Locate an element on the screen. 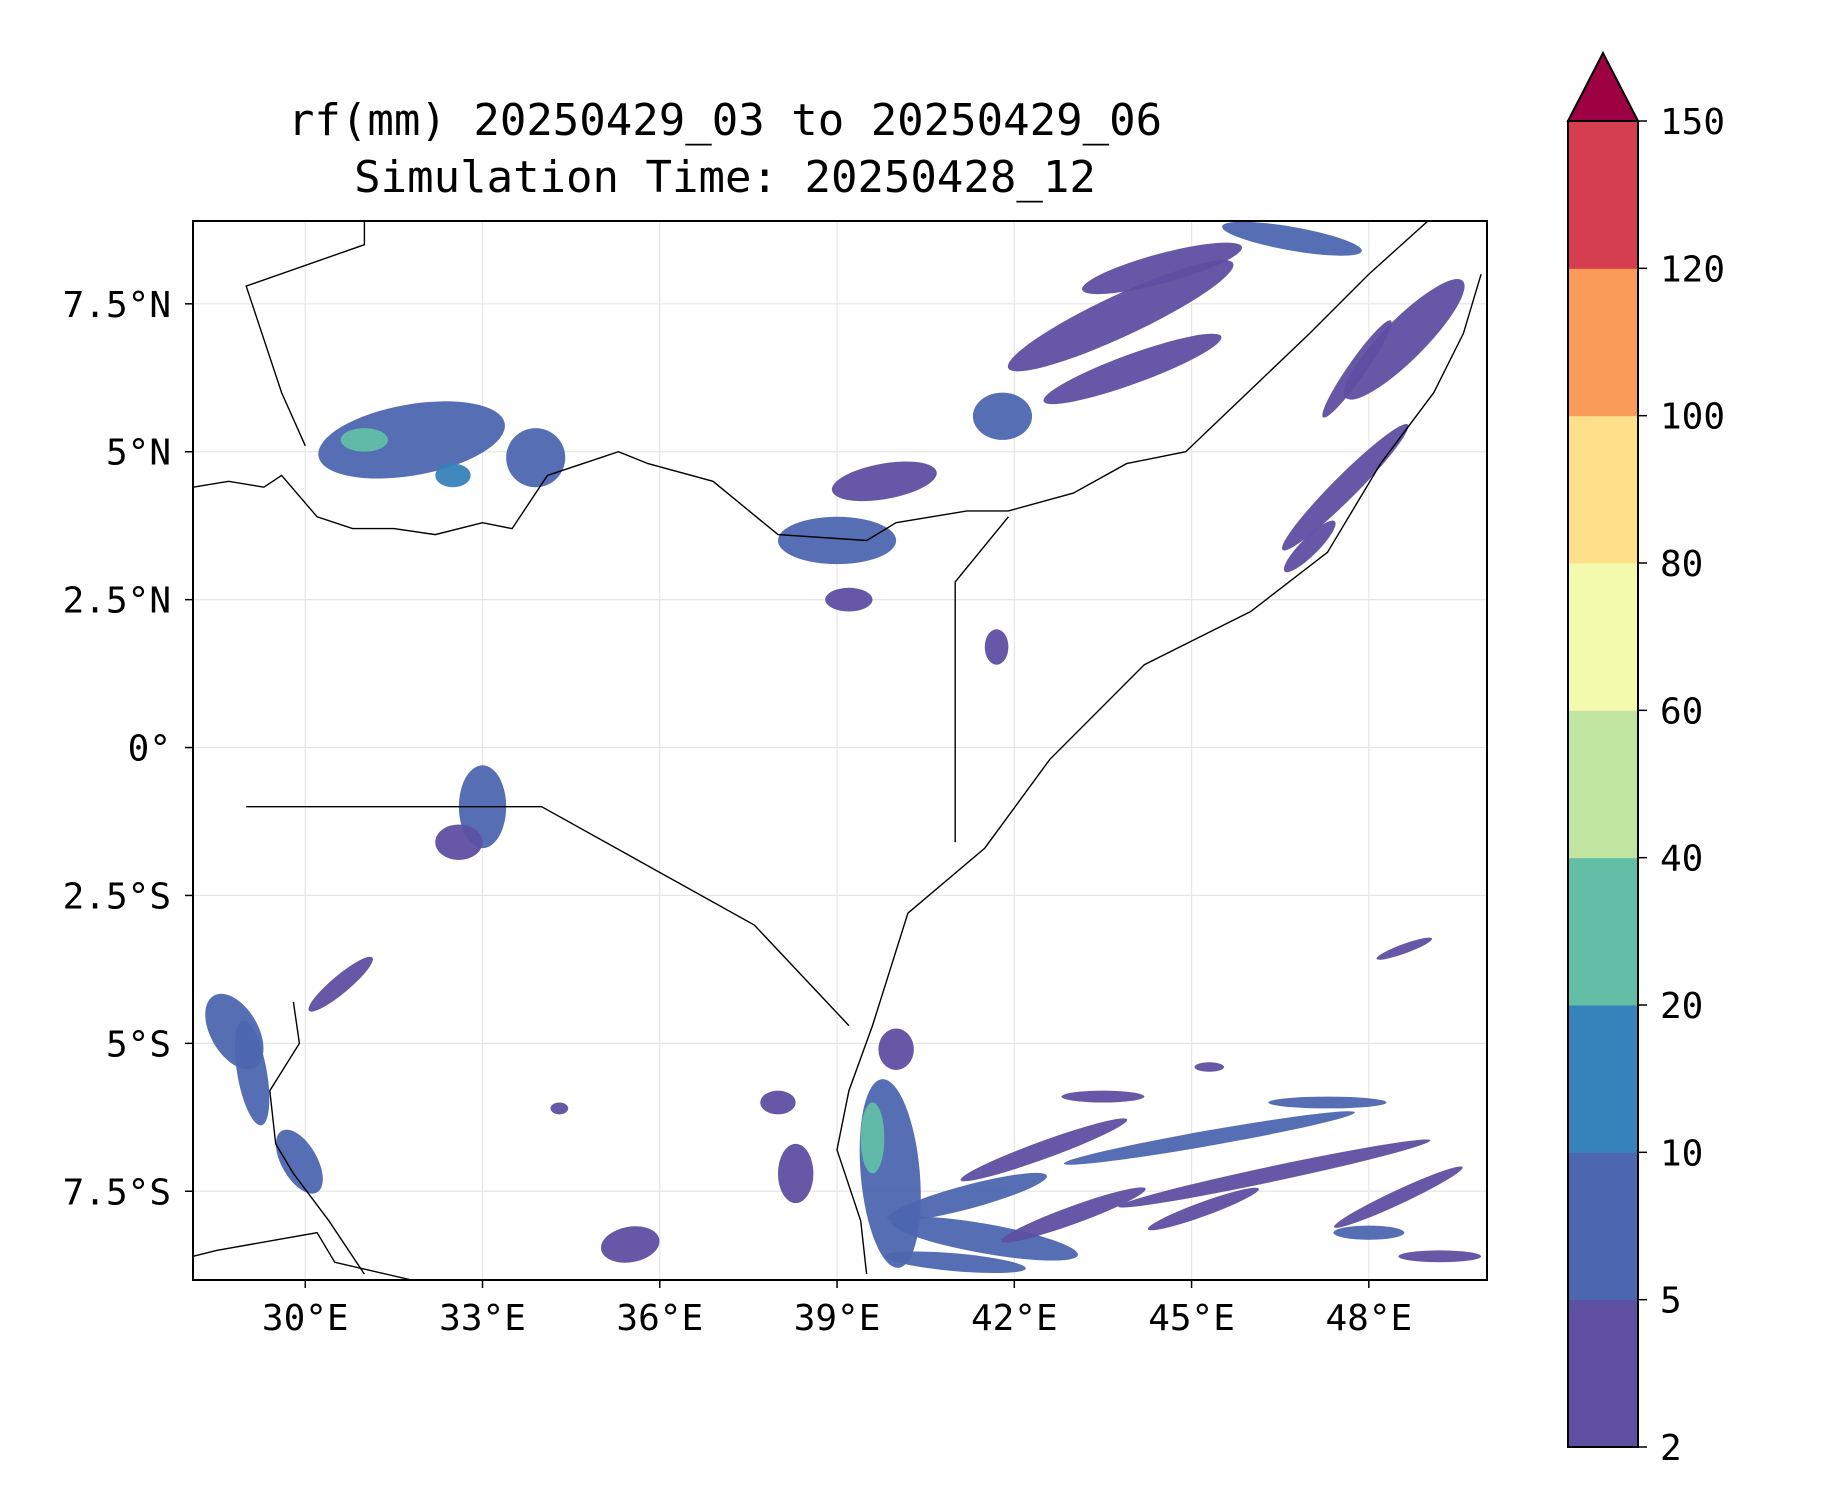 Image resolution: width=1833 pixels, height=1500 pixels. x-tick-label: 39°E is located at coordinates (837, 1318).